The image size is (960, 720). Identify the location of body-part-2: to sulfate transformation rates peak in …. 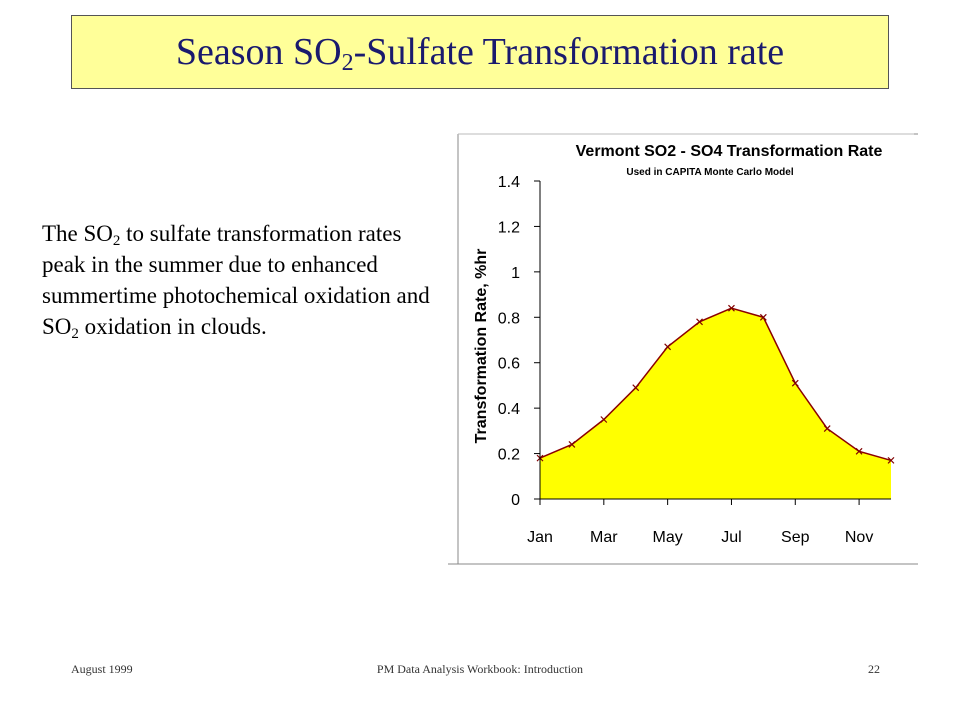
(236, 280).